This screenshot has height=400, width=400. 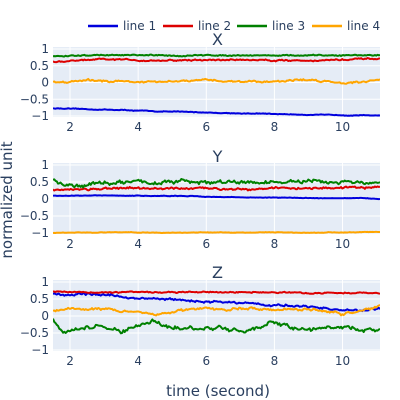 What do you see at coordinates (288, 26) in the screenshot?
I see `legend-label: line 3` at bounding box center [288, 26].